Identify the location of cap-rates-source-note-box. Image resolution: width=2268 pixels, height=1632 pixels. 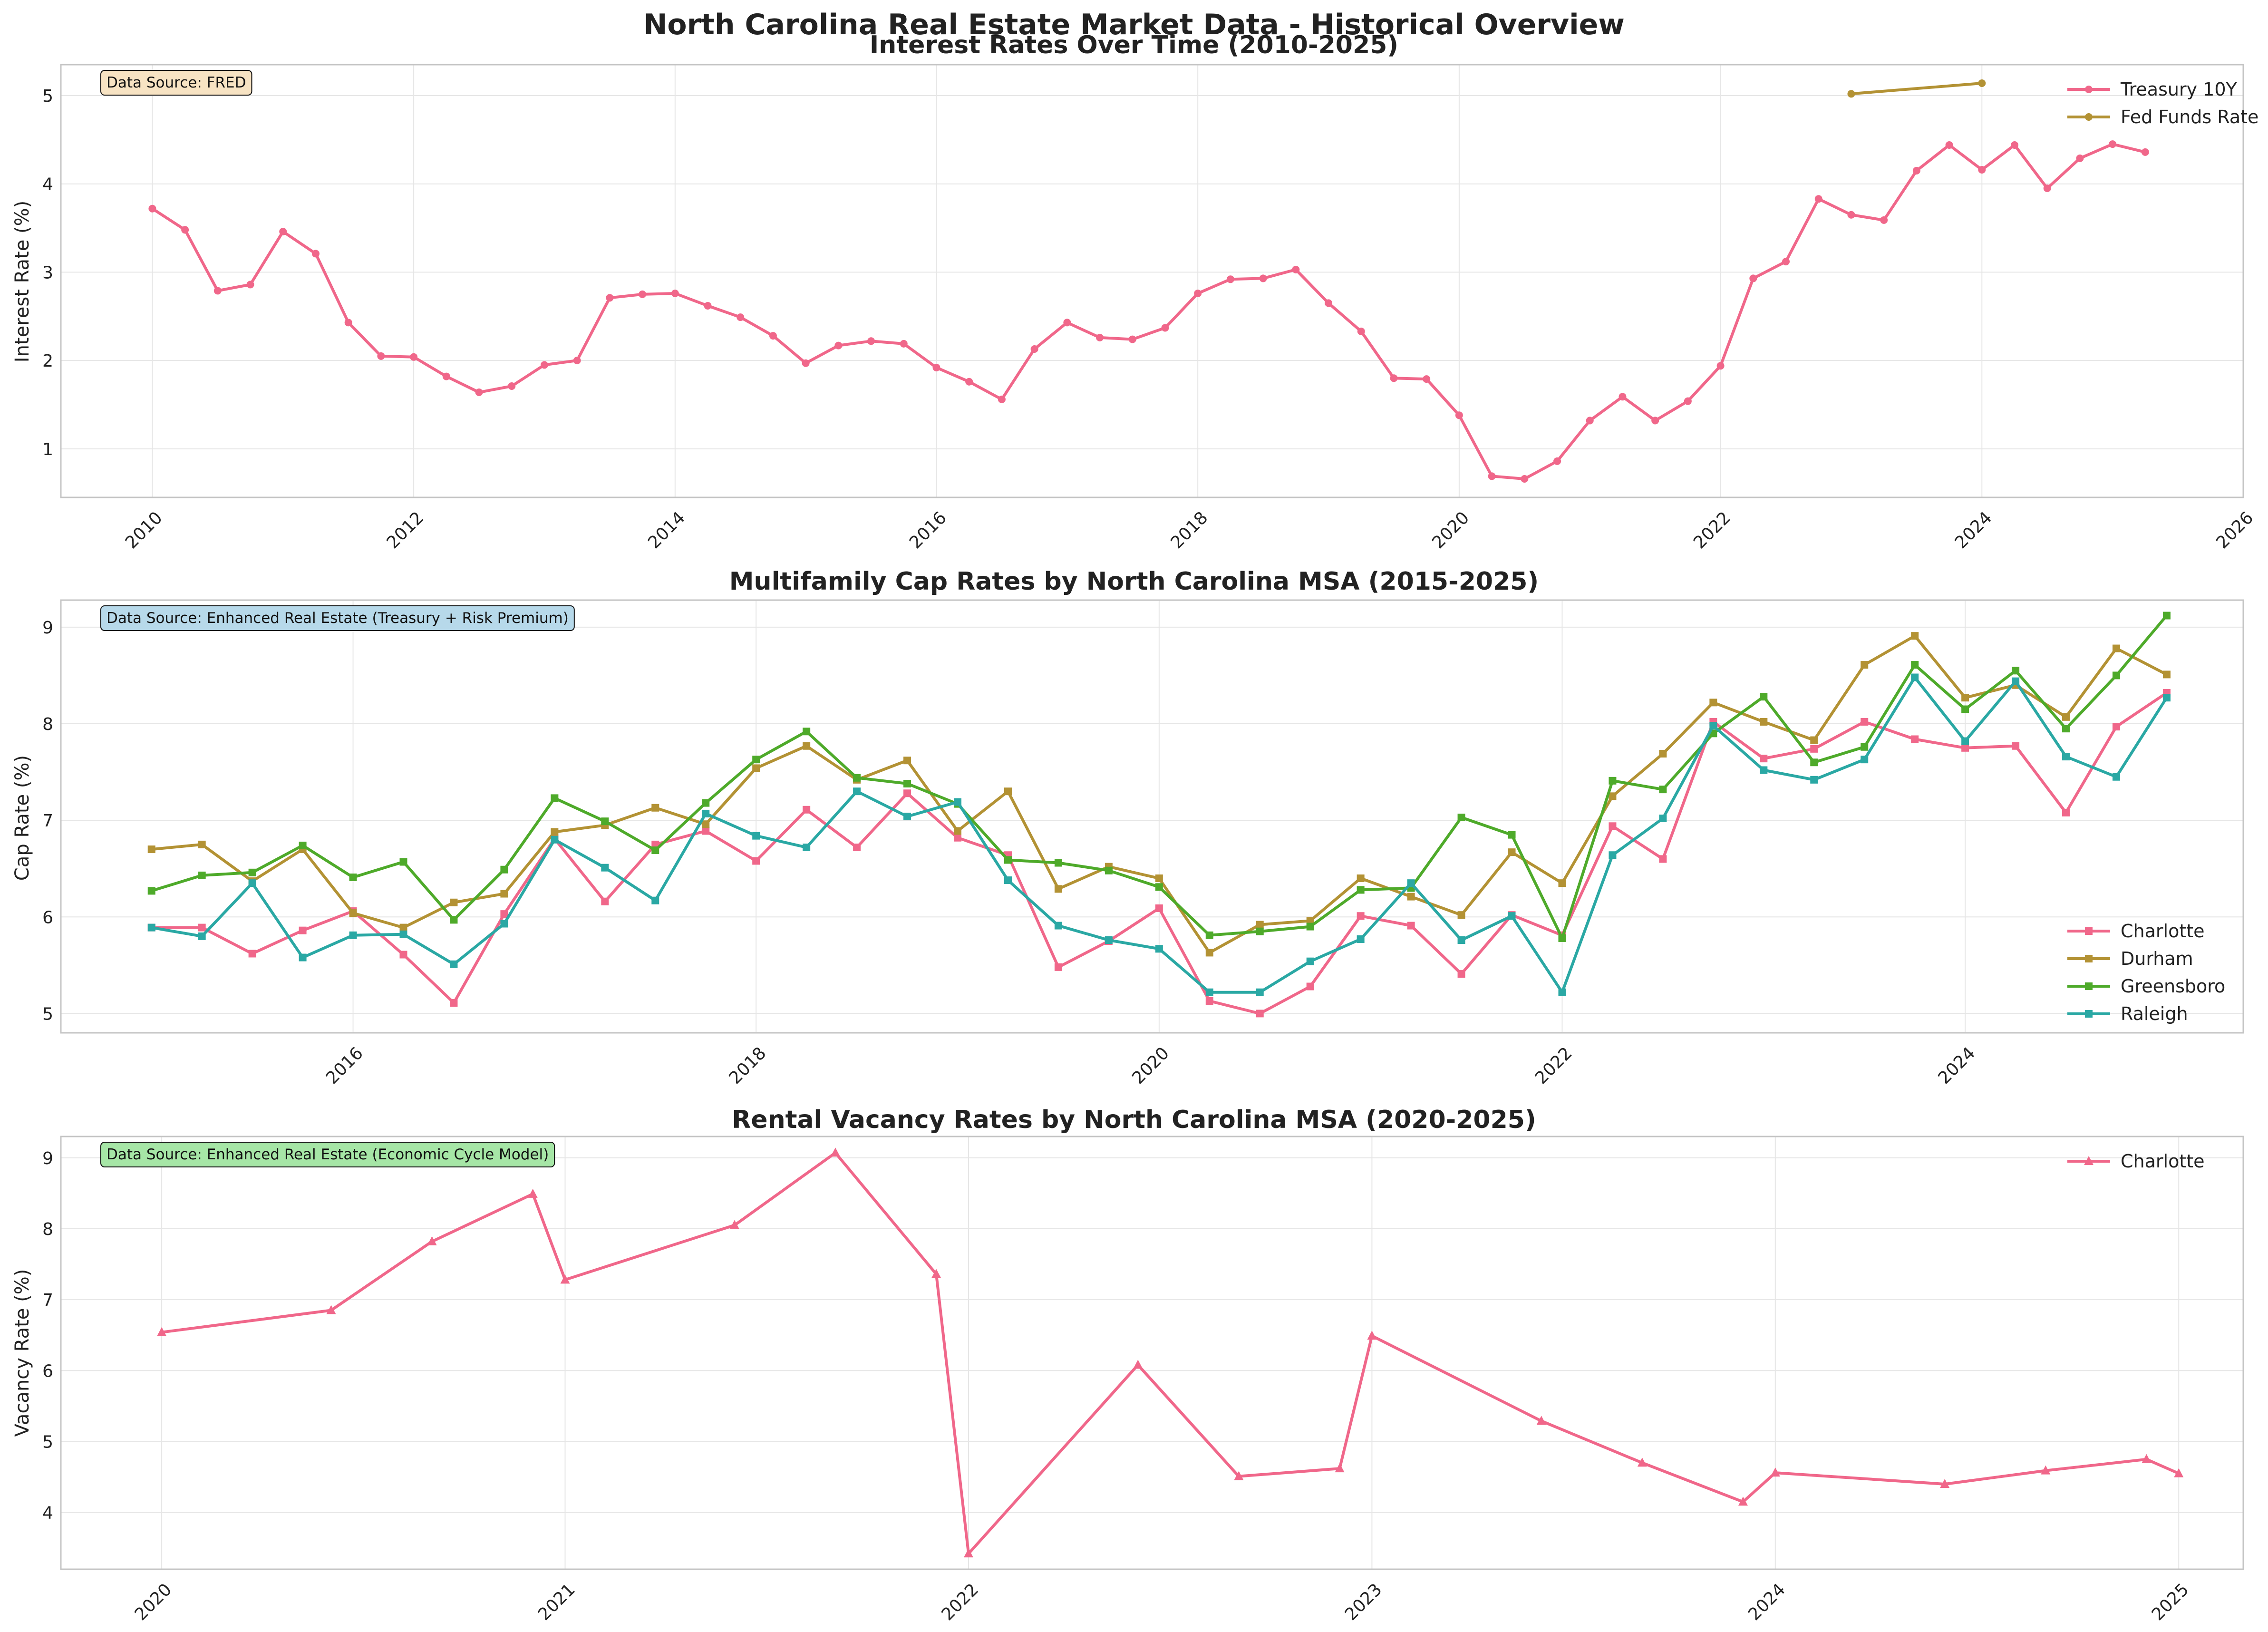
(337, 618).